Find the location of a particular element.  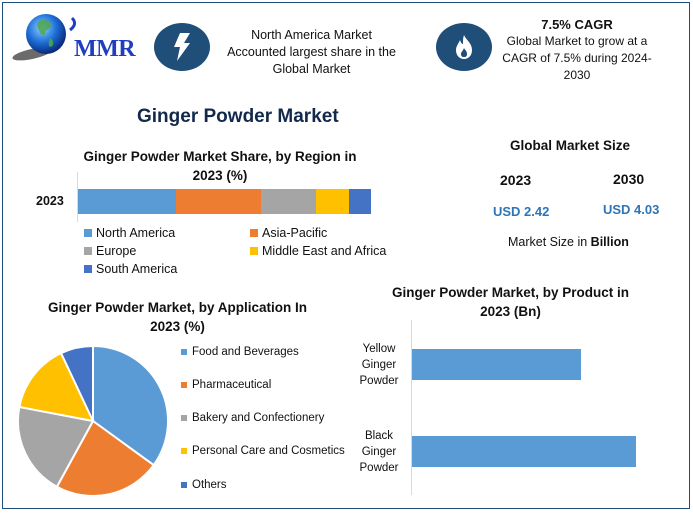

legend-label: North America is located at coordinates (136, 233).